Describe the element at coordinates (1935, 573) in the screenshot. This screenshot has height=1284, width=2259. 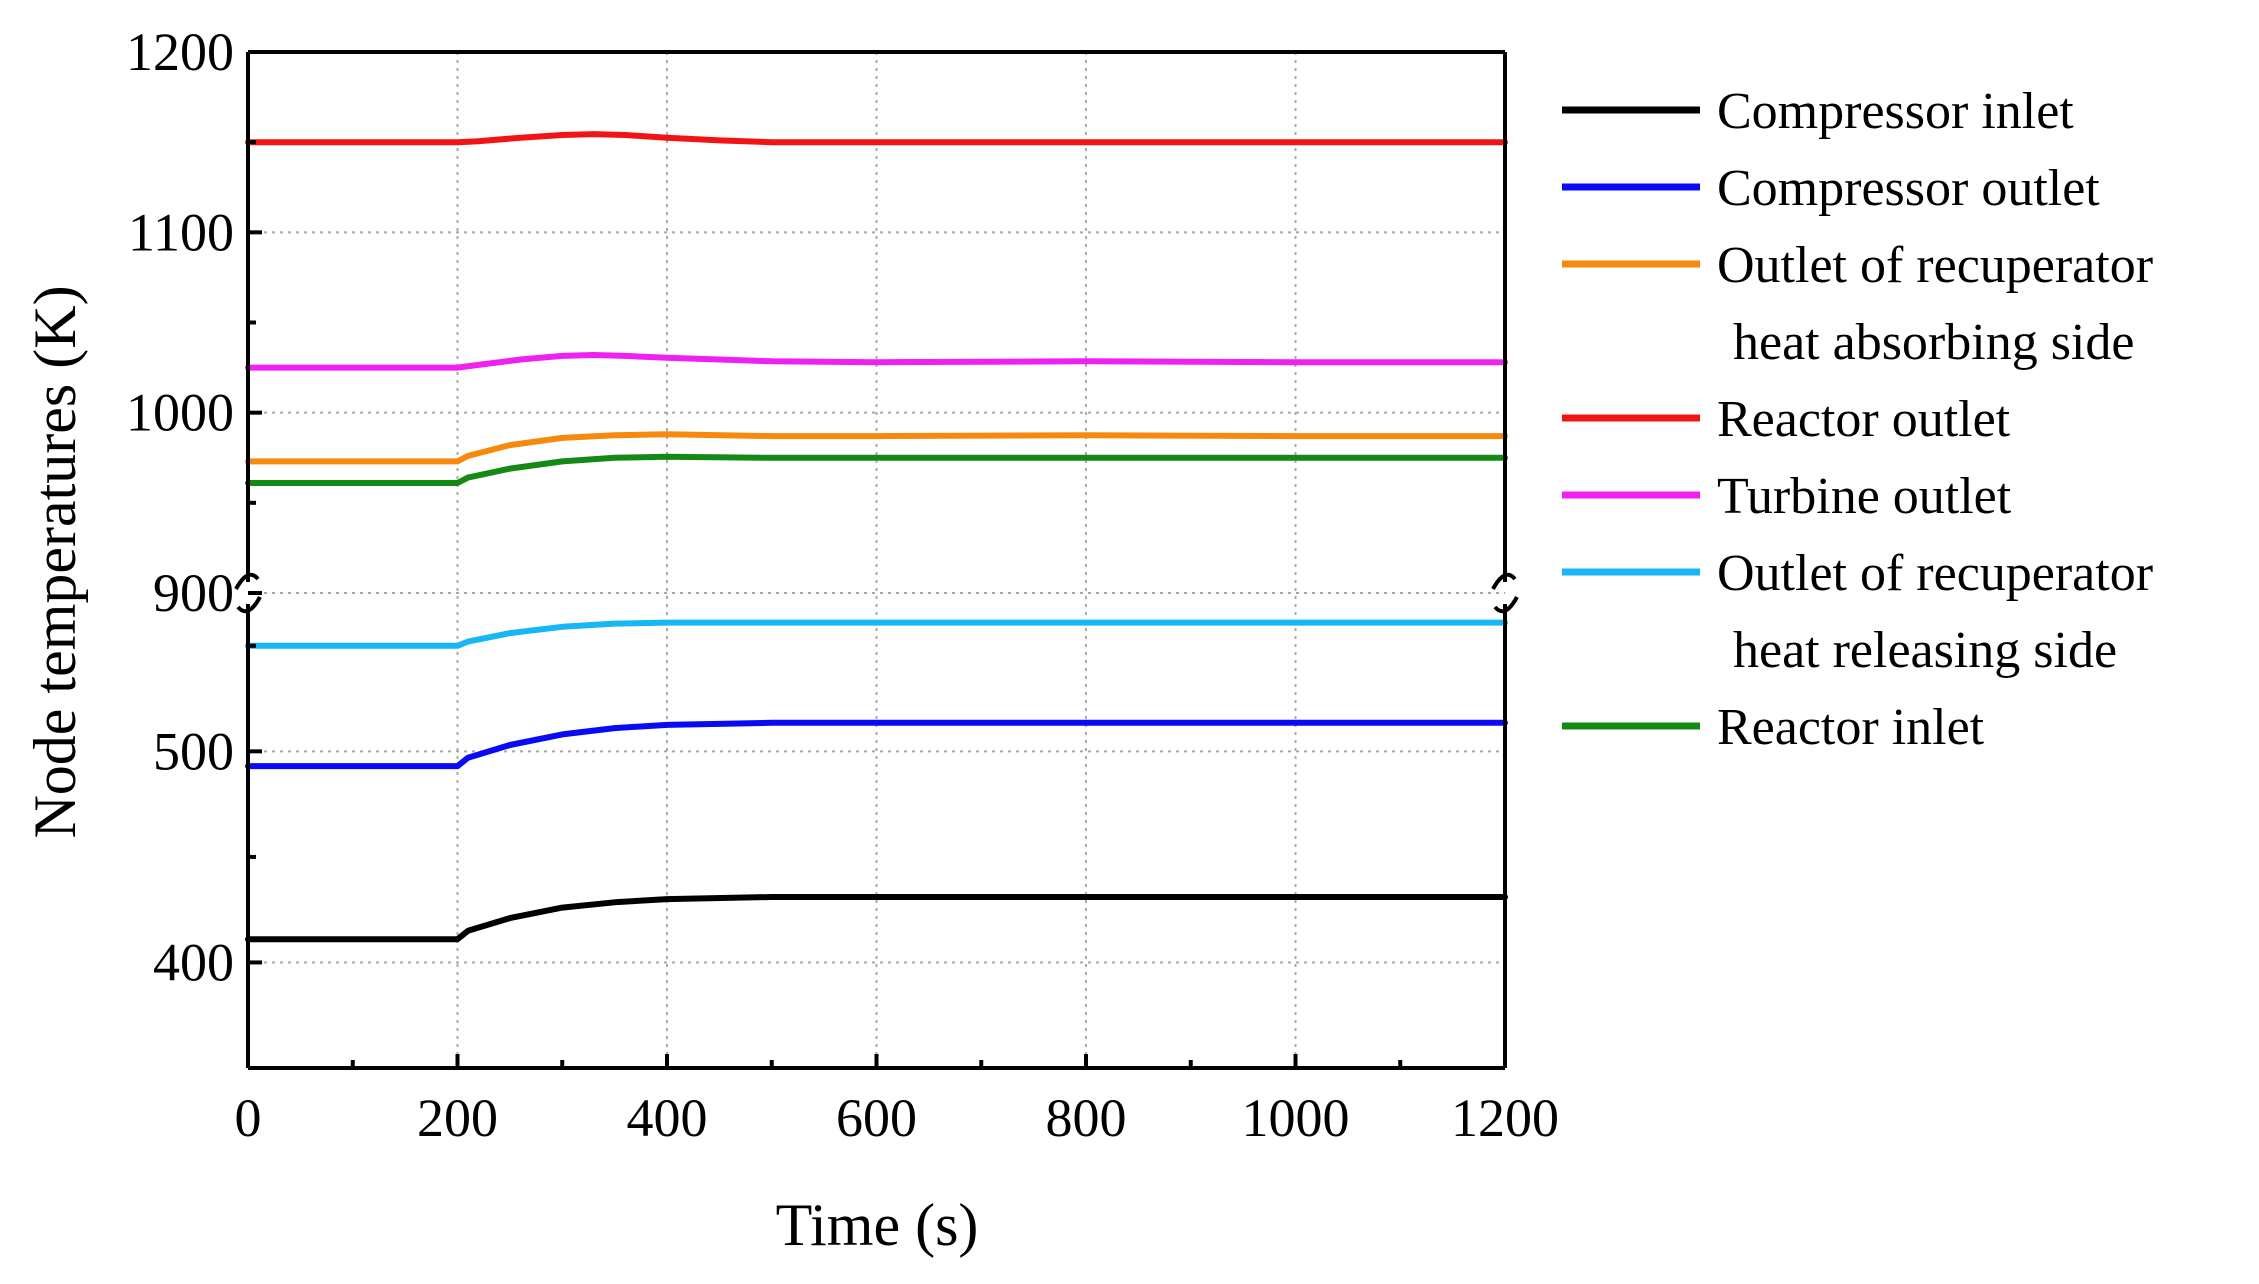
I see `legend-label-5: Outlet of recuperator` at that location.